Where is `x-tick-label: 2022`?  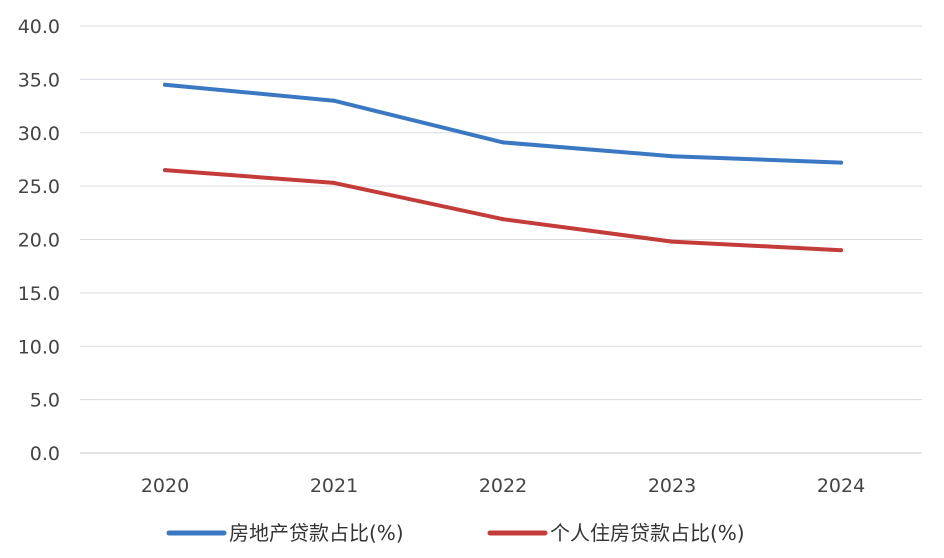
x-tick-label: 2022 is located at coordinates (503, 486).